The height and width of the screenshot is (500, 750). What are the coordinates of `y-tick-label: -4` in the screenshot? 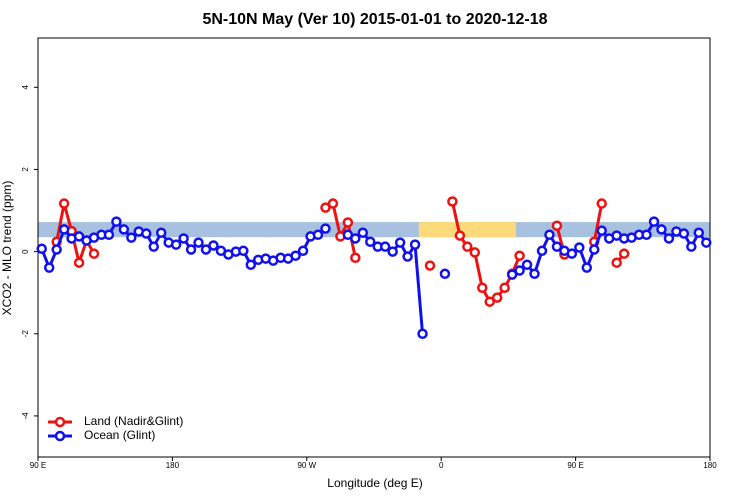 It's located at (25, 416).